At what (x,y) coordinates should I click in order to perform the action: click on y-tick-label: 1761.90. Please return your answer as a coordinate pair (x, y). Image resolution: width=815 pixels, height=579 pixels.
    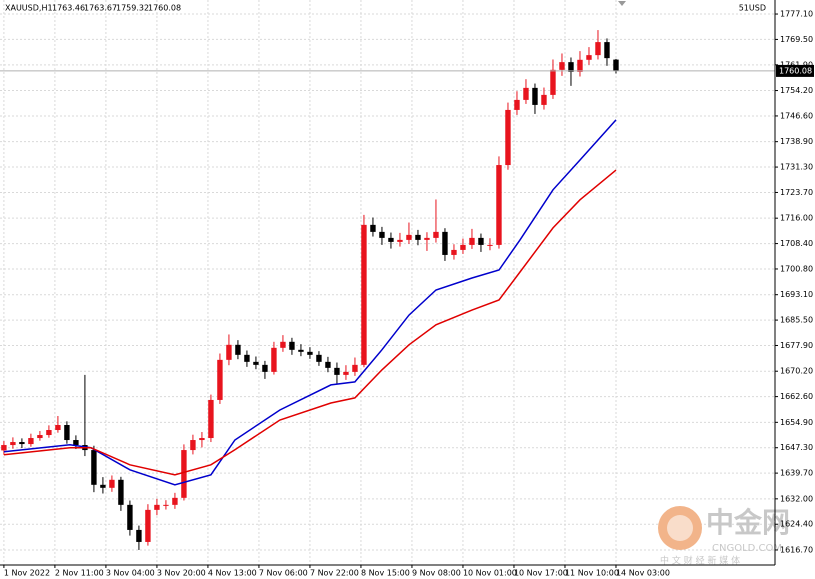
    Looking at the image, I should click on (796, 64).